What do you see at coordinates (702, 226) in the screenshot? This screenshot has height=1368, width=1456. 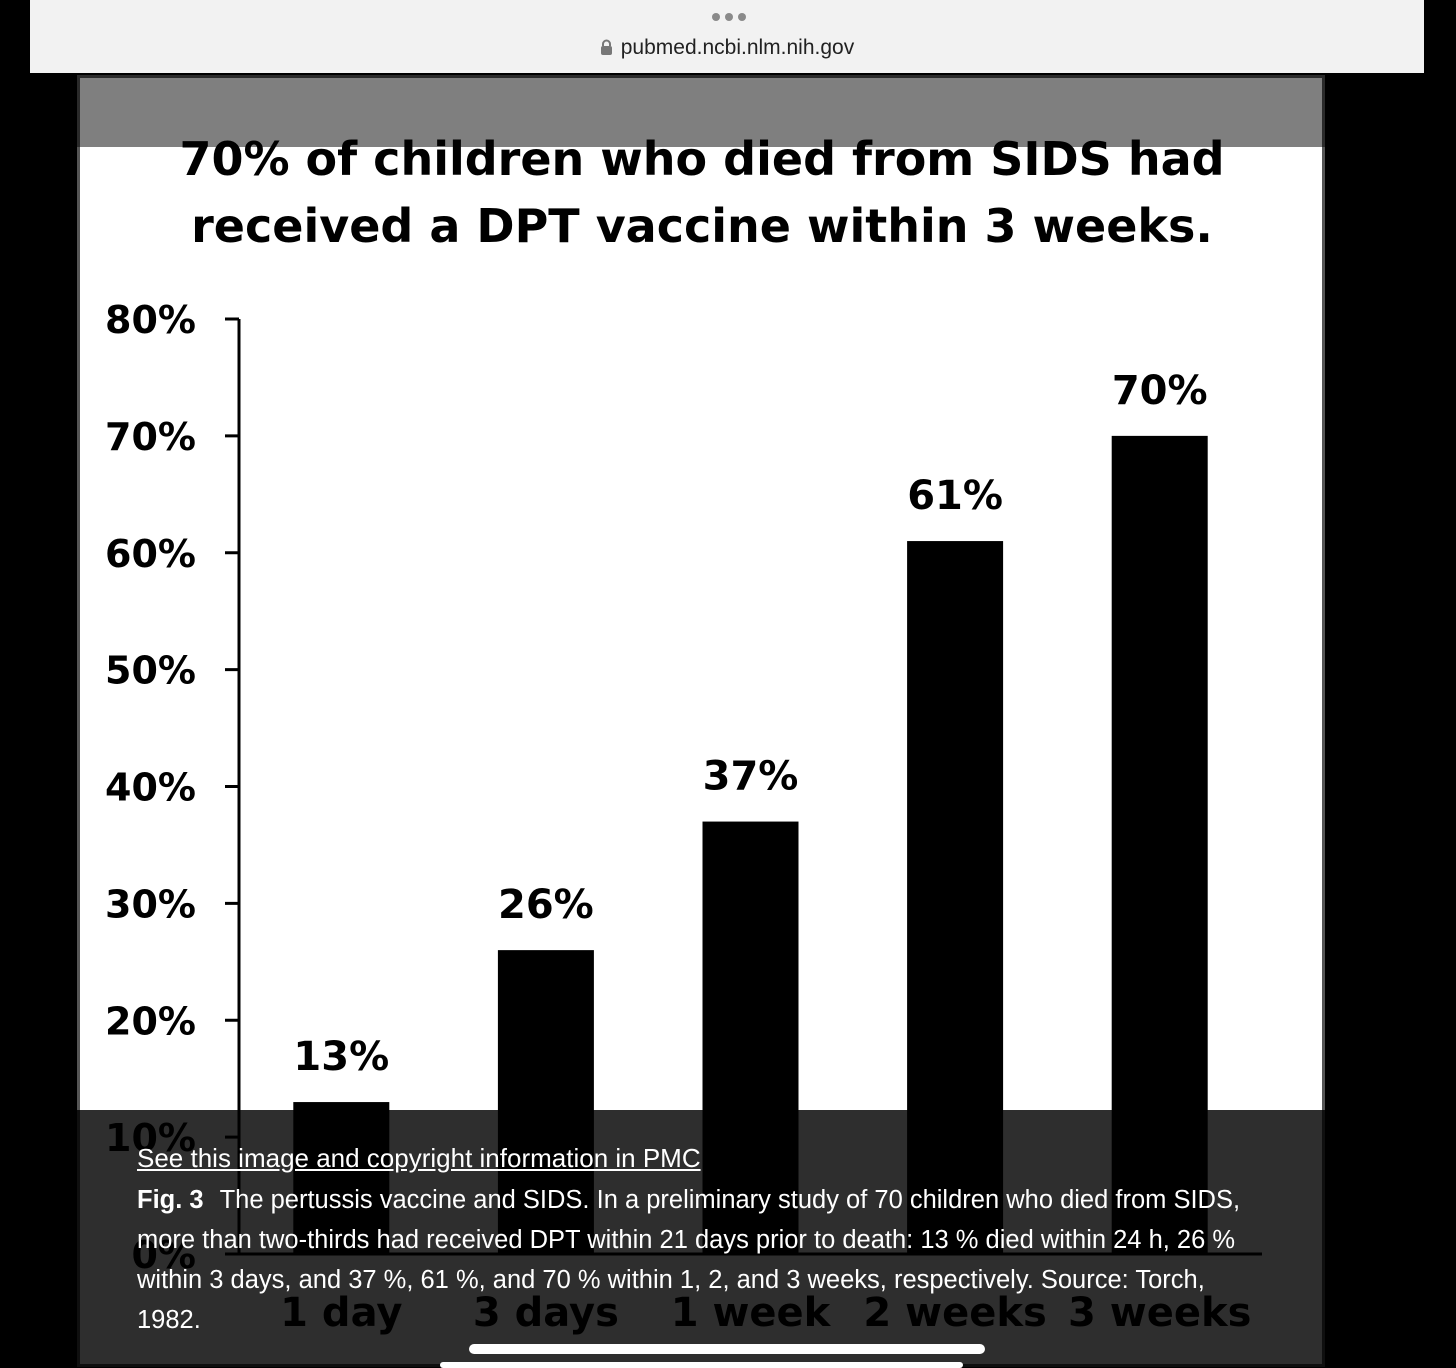 I see `chart-title-line-2: received a DPT vaccine within 3 weeks.` at bounding box center [702, 226].